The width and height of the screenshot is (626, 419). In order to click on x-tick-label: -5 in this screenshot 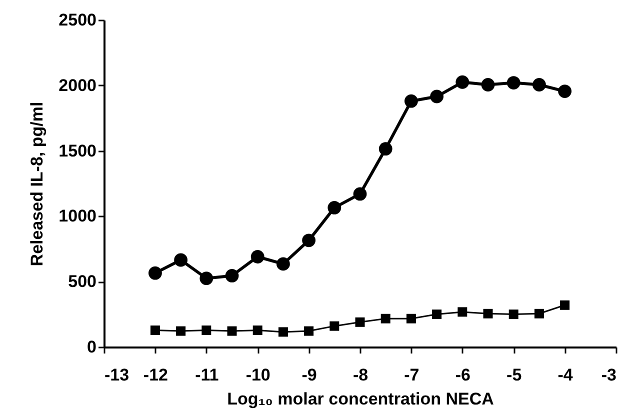, I will do `click(514, 375)`.